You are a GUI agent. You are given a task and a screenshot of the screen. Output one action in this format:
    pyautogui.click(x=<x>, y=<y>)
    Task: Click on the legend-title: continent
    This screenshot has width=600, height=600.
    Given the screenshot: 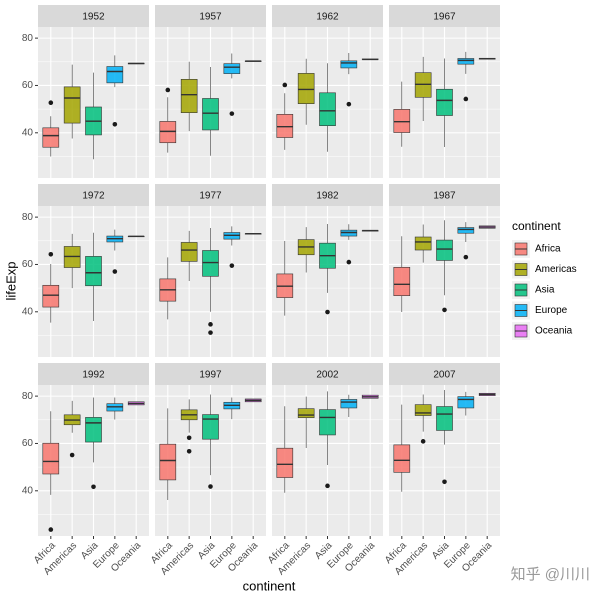 What is the action you would take?
    pyautogui.click(x=536, y=226)
    